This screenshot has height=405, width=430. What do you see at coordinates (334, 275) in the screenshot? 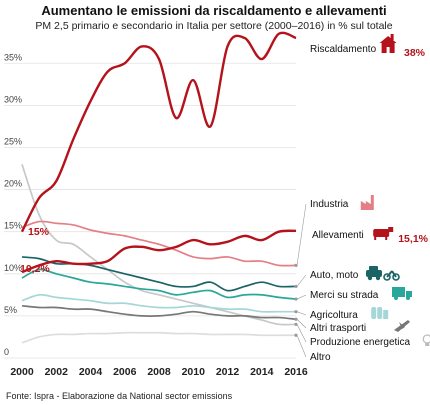
I see `series-label: Auto, moto` at bounding box center [334, 275].